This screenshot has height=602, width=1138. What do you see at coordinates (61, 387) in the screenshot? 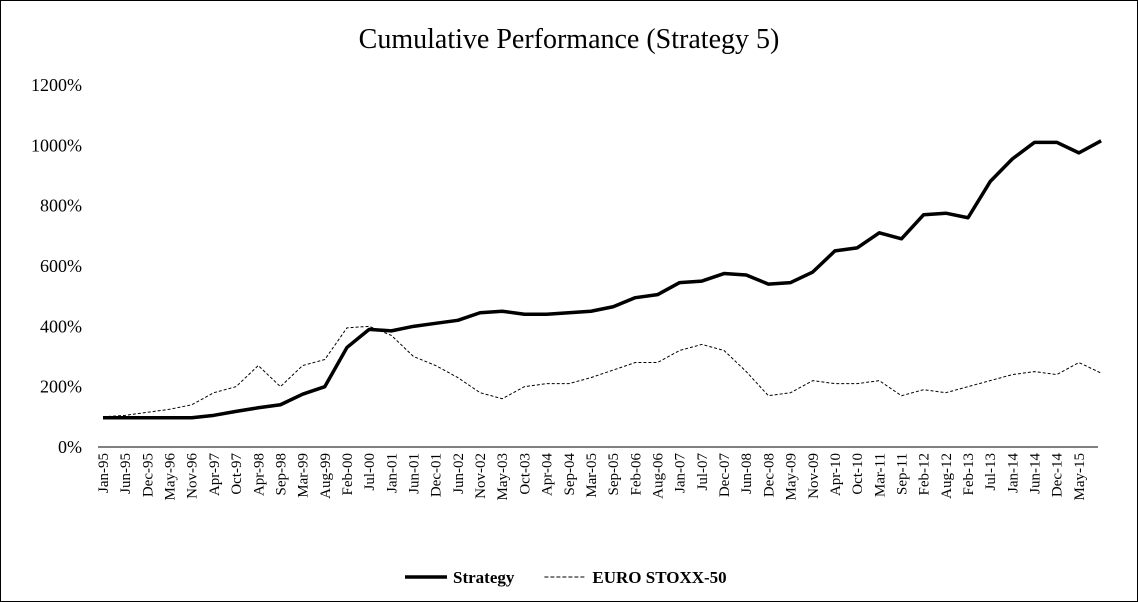
I see `y-tick-label: 200%` at bounding box center [61, 387].